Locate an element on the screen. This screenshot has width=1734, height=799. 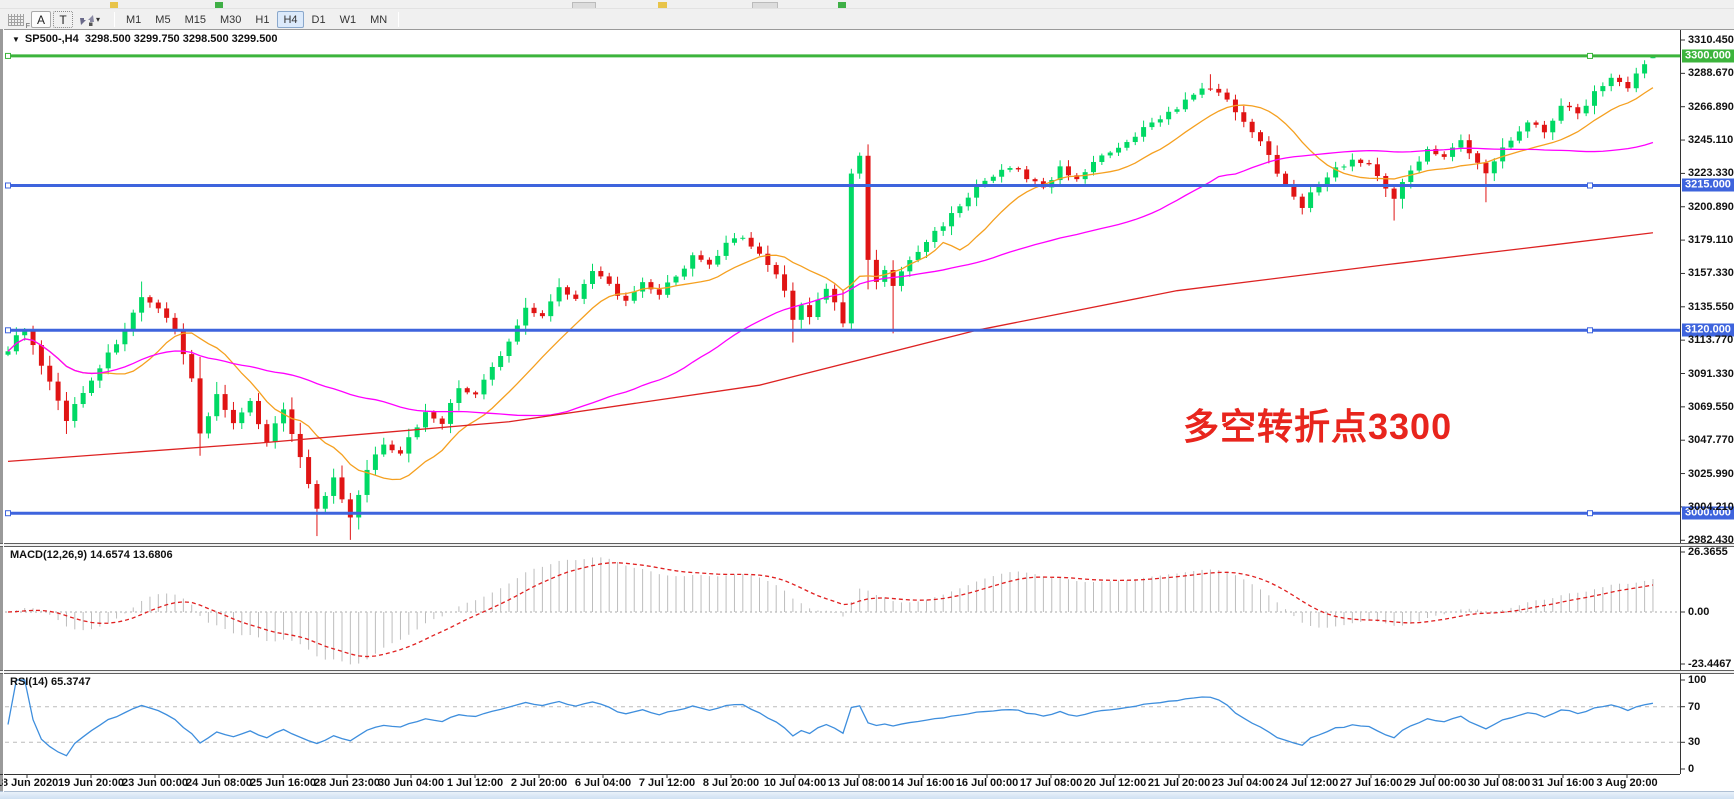
dropdown-caret-icon: ▾ is located at coordinates (98, 19).